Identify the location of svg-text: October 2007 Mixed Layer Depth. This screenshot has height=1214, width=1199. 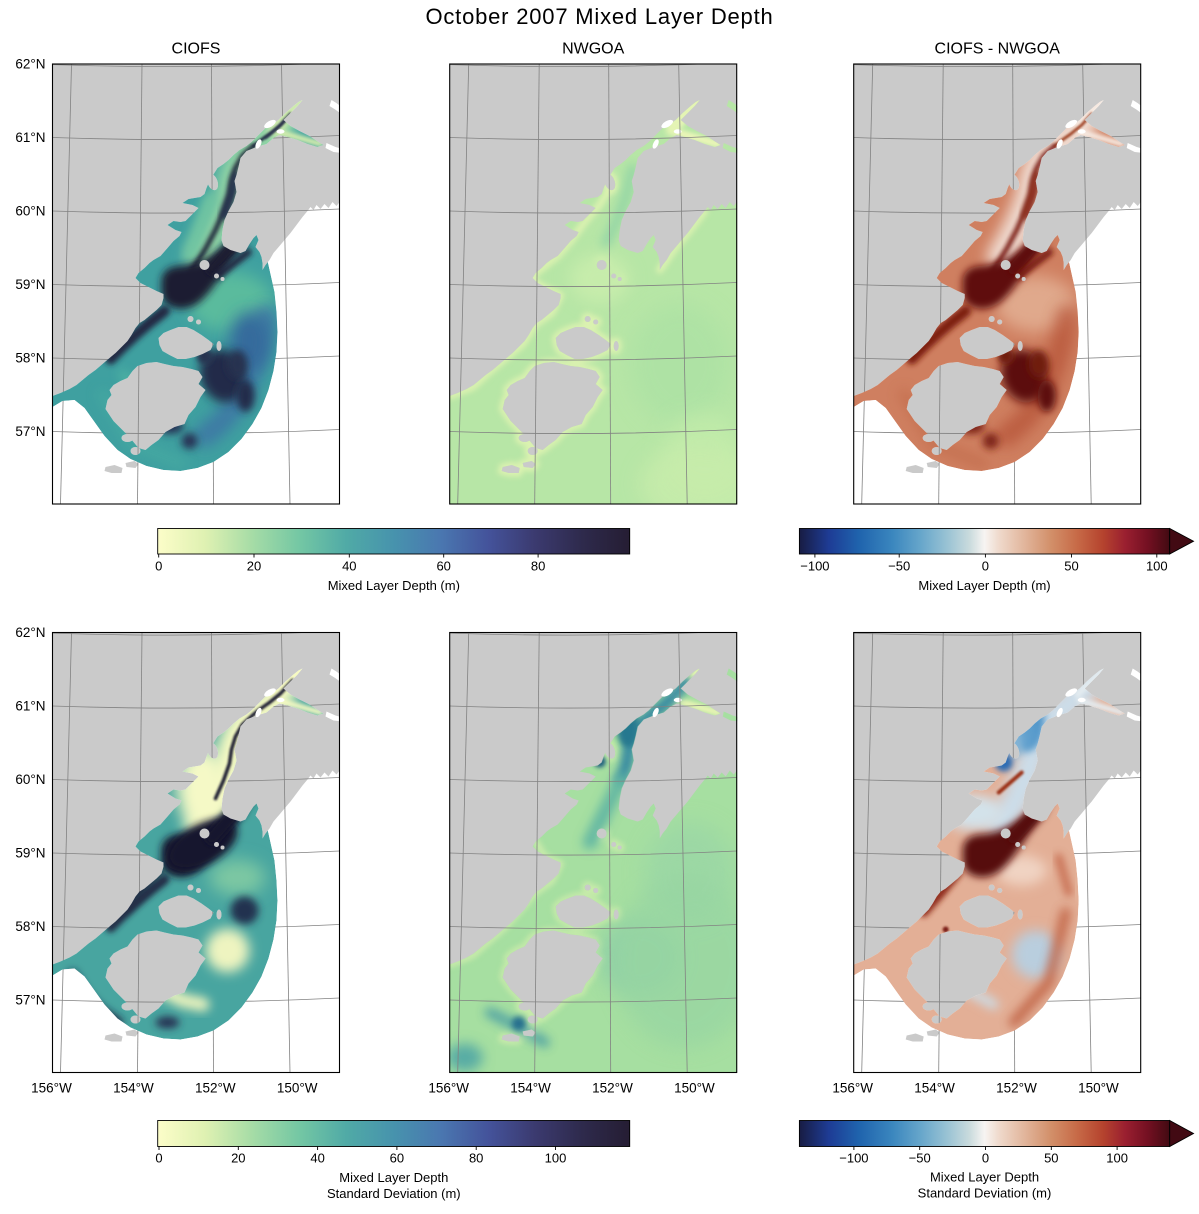
(599, 16).